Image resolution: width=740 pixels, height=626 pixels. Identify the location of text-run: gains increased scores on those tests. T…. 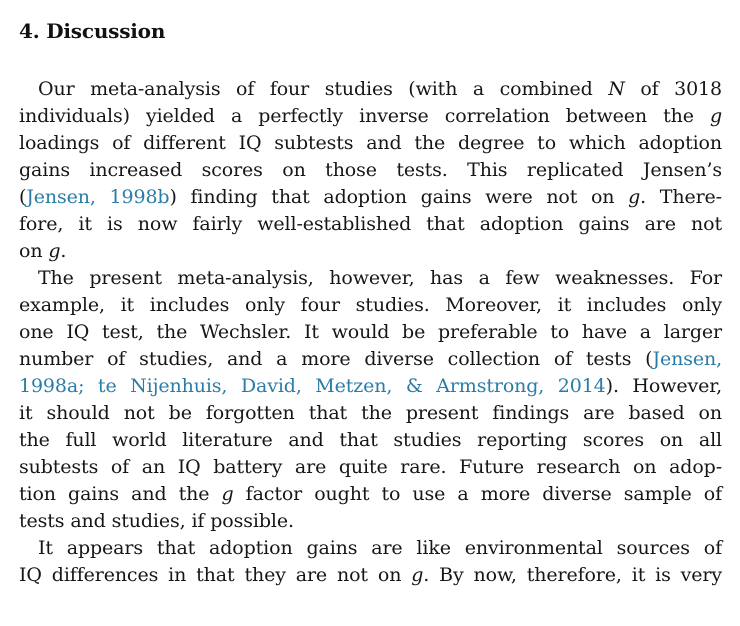
(370, 170).